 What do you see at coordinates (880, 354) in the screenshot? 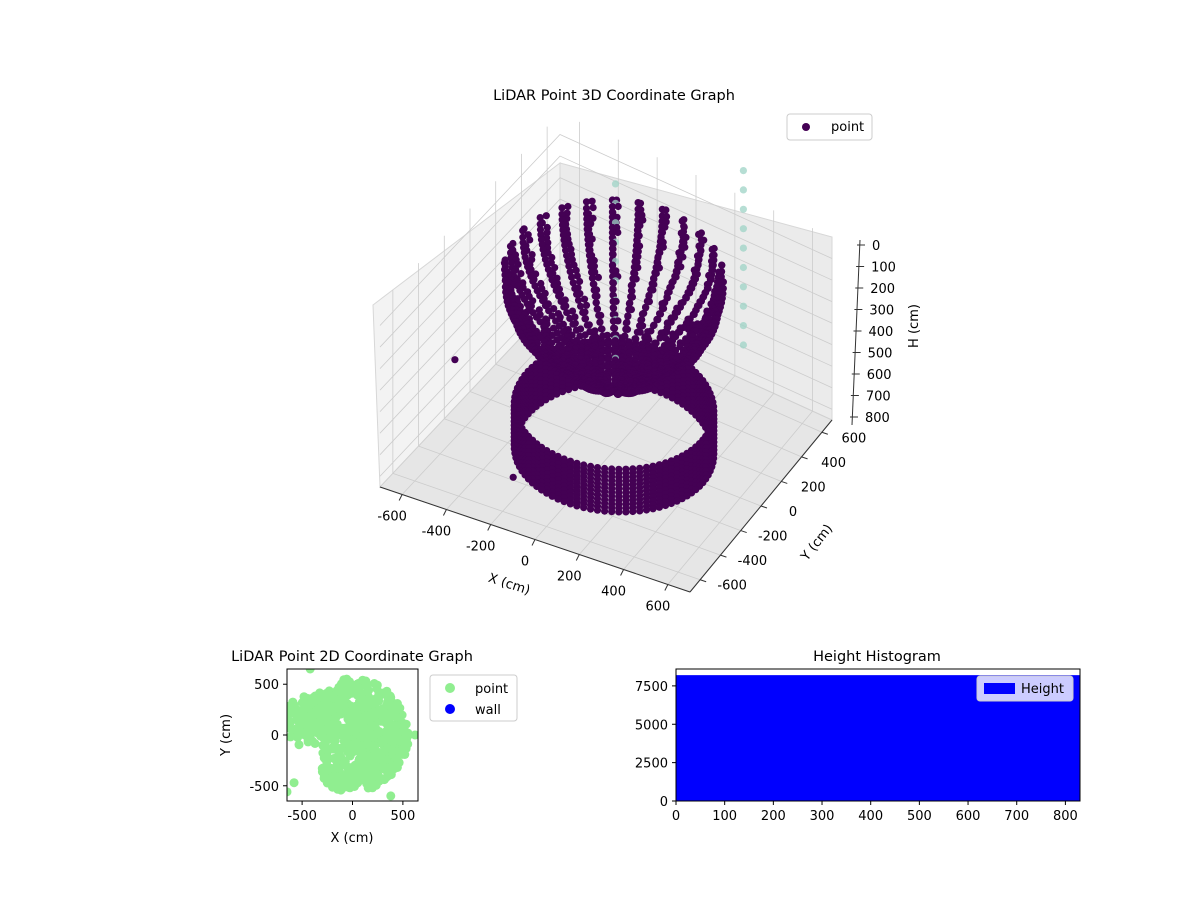
I see `z-tick-label-3d: 500` at bounding box center [880, 354].